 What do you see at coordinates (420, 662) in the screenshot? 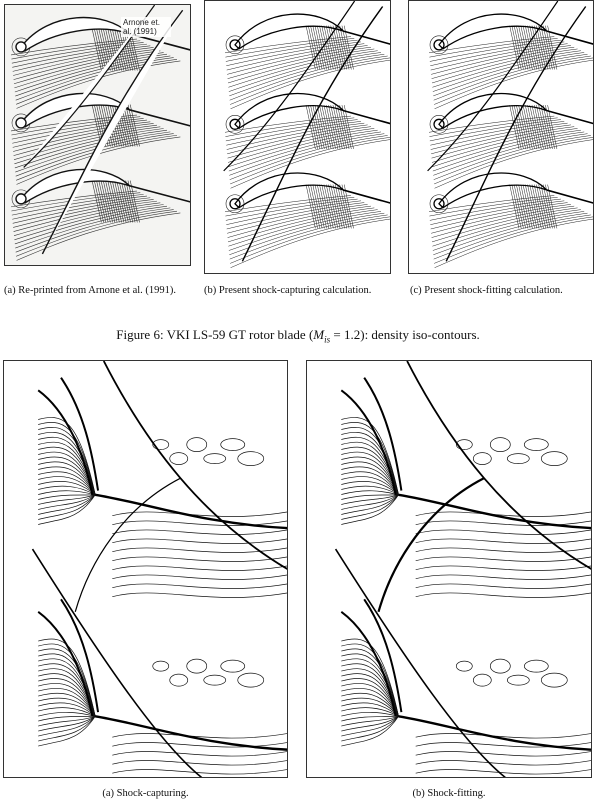
I see `oblique-shock` at bounding box center [420, 662].